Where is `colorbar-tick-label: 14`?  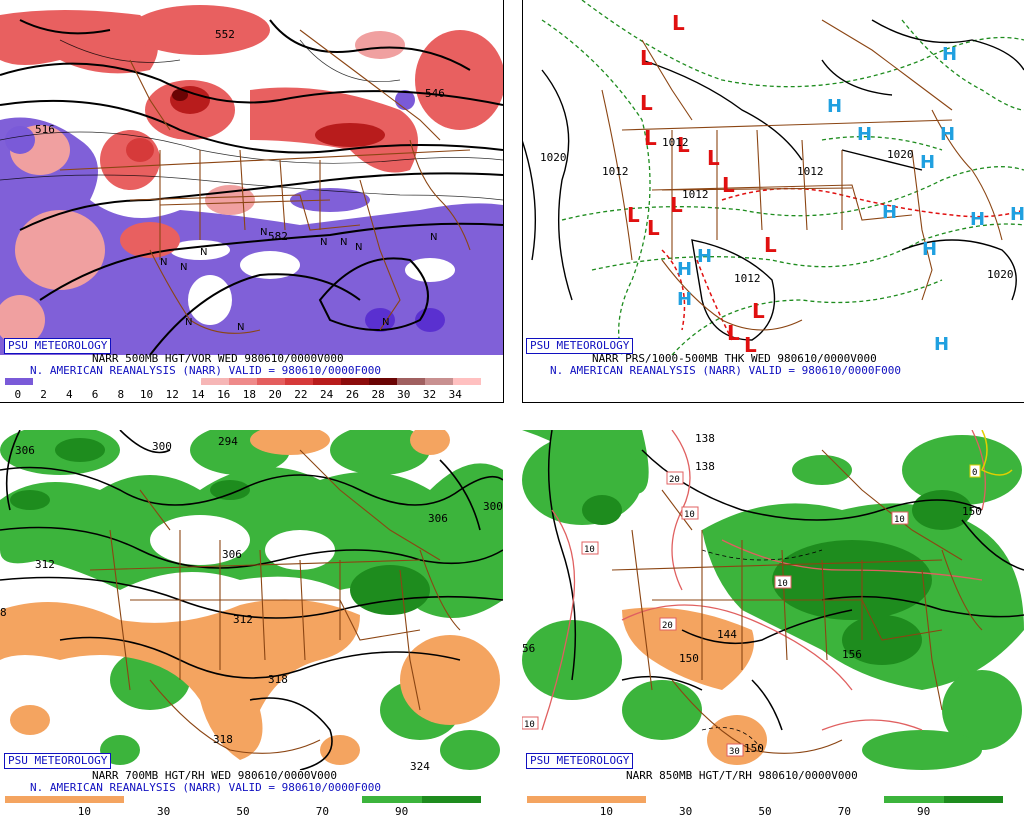 colorbar-tick-label: 14 is located at coordinates (198, 394).